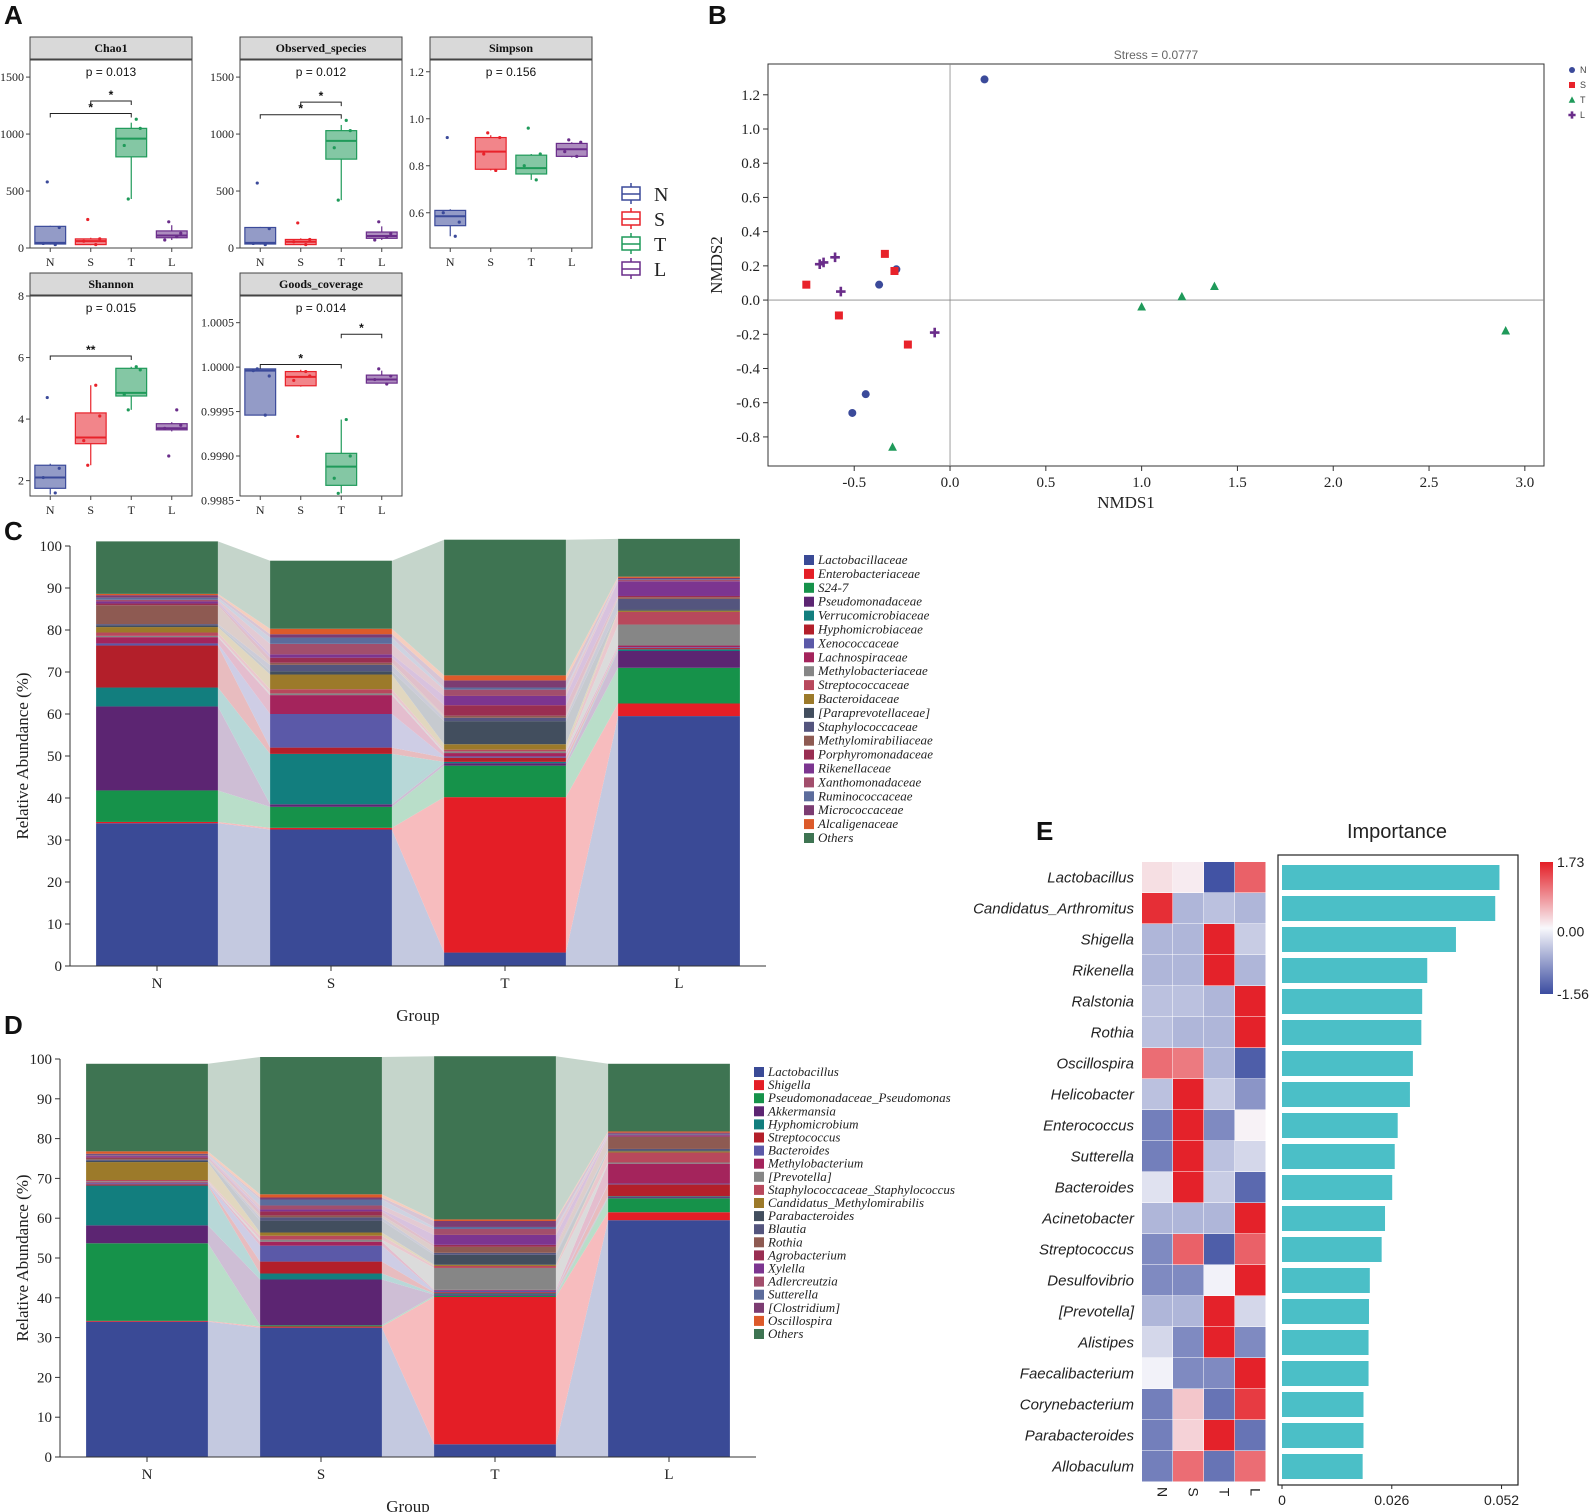 Image resolution: width=1595 pixels, height=1512 pixels. I want to click on y-tick-label: 4, so click(21, 419).